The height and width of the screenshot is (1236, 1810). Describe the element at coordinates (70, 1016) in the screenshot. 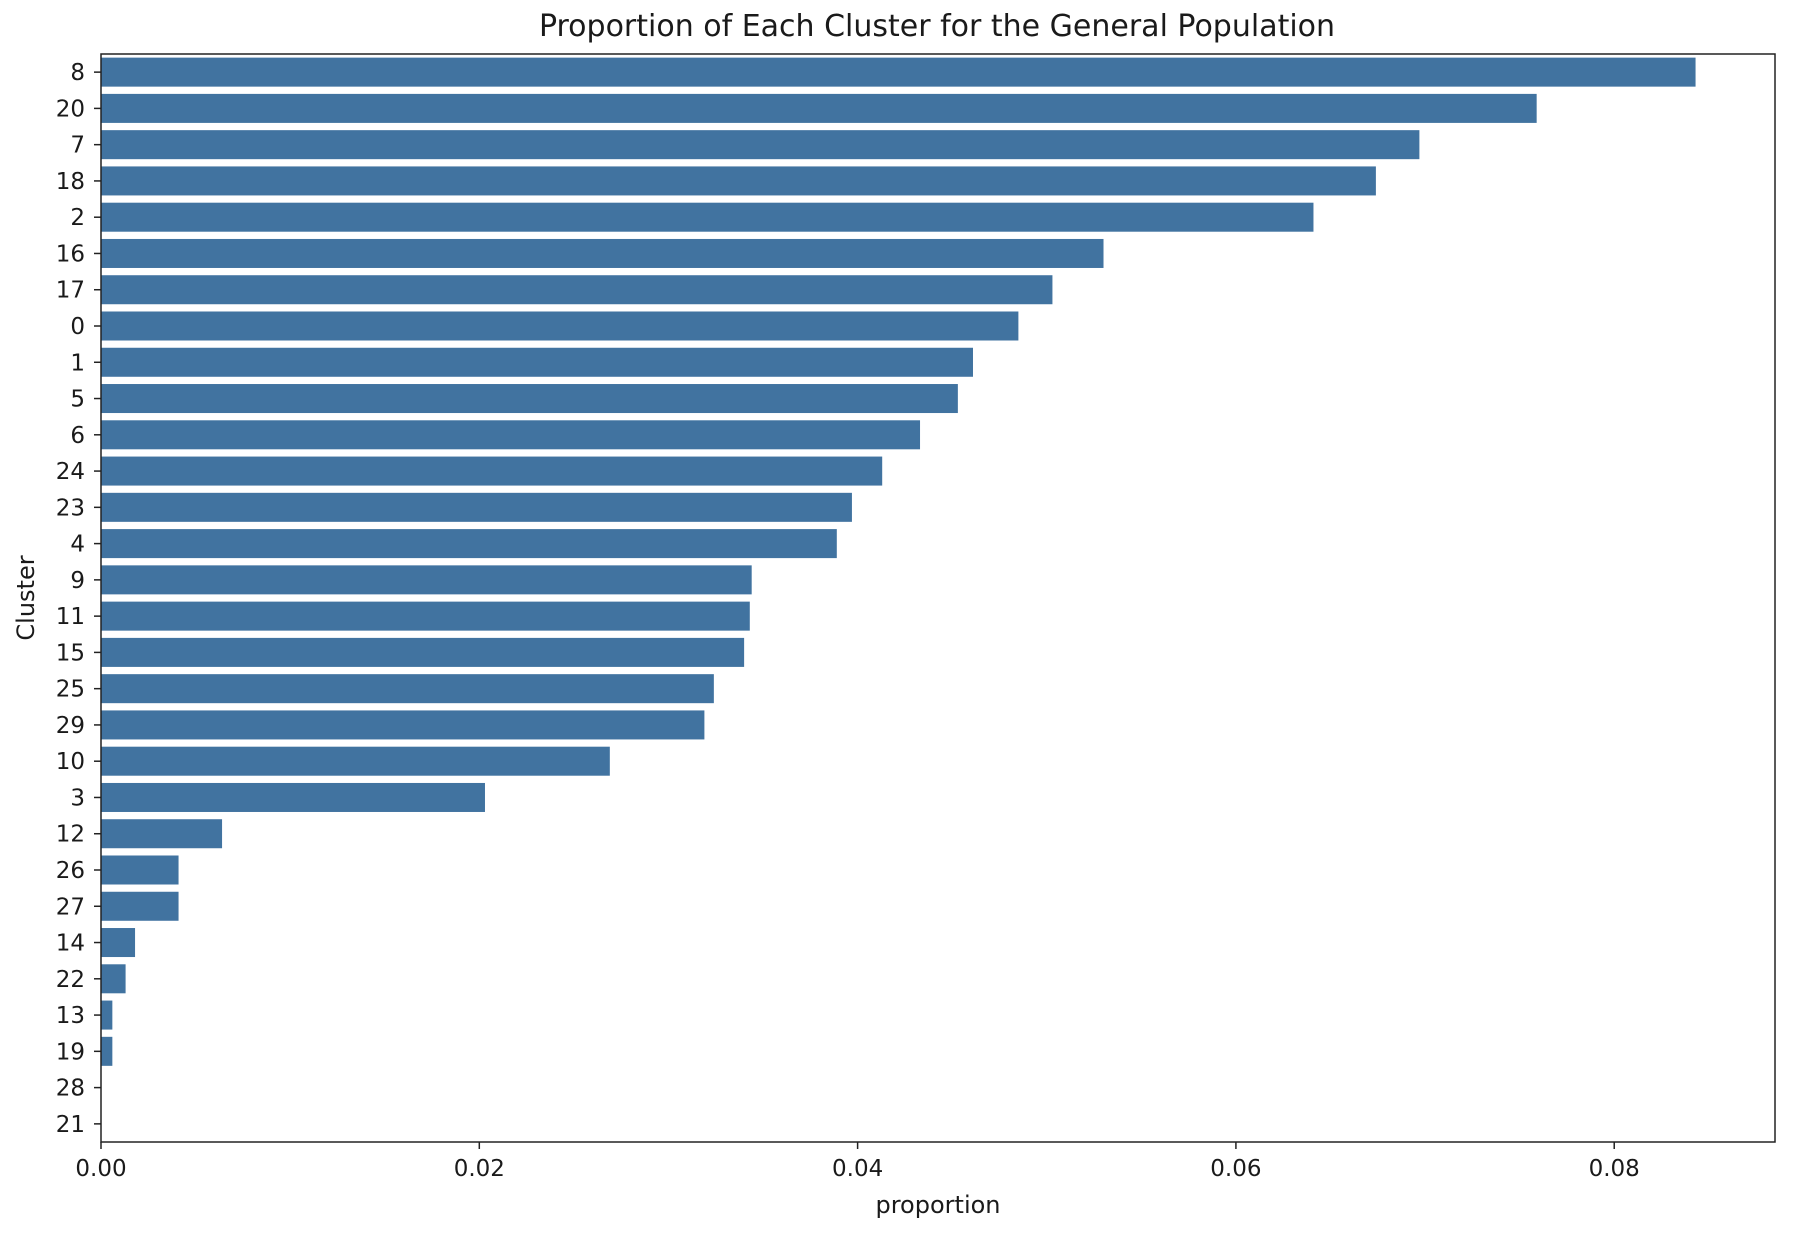

I see `y-tick-label: 13` at that location.